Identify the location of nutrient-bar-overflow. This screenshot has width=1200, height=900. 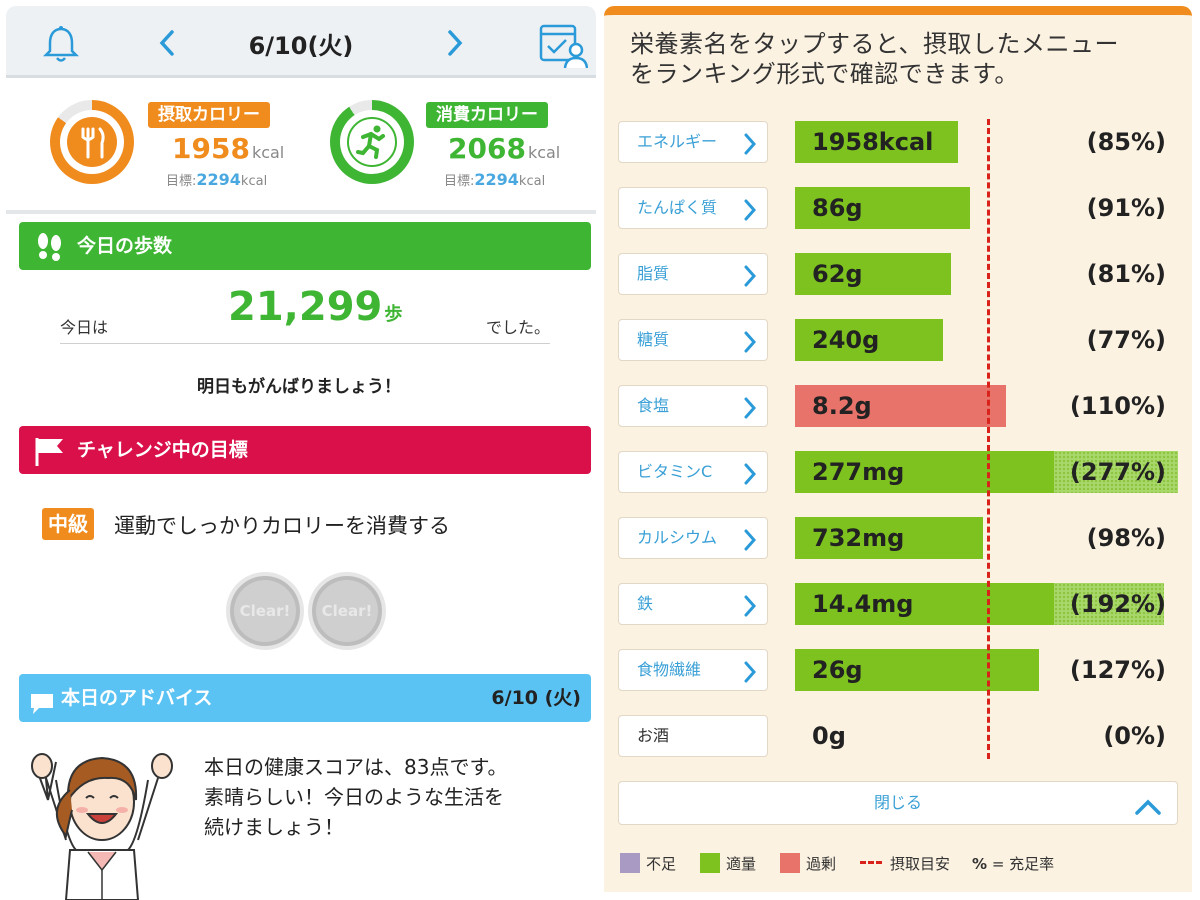
(1116, 472).